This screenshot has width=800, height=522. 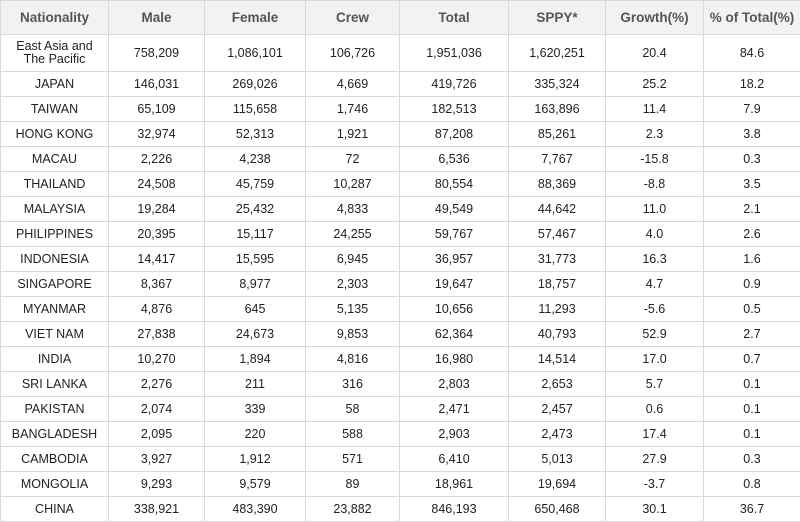 I want to click on value-cell: 645, so click(x=255, y=309).